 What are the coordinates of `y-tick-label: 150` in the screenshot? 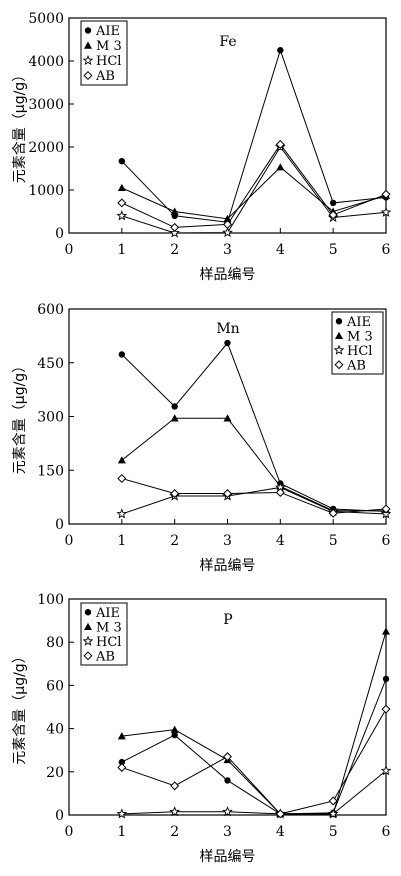 It's located at (50, 471).